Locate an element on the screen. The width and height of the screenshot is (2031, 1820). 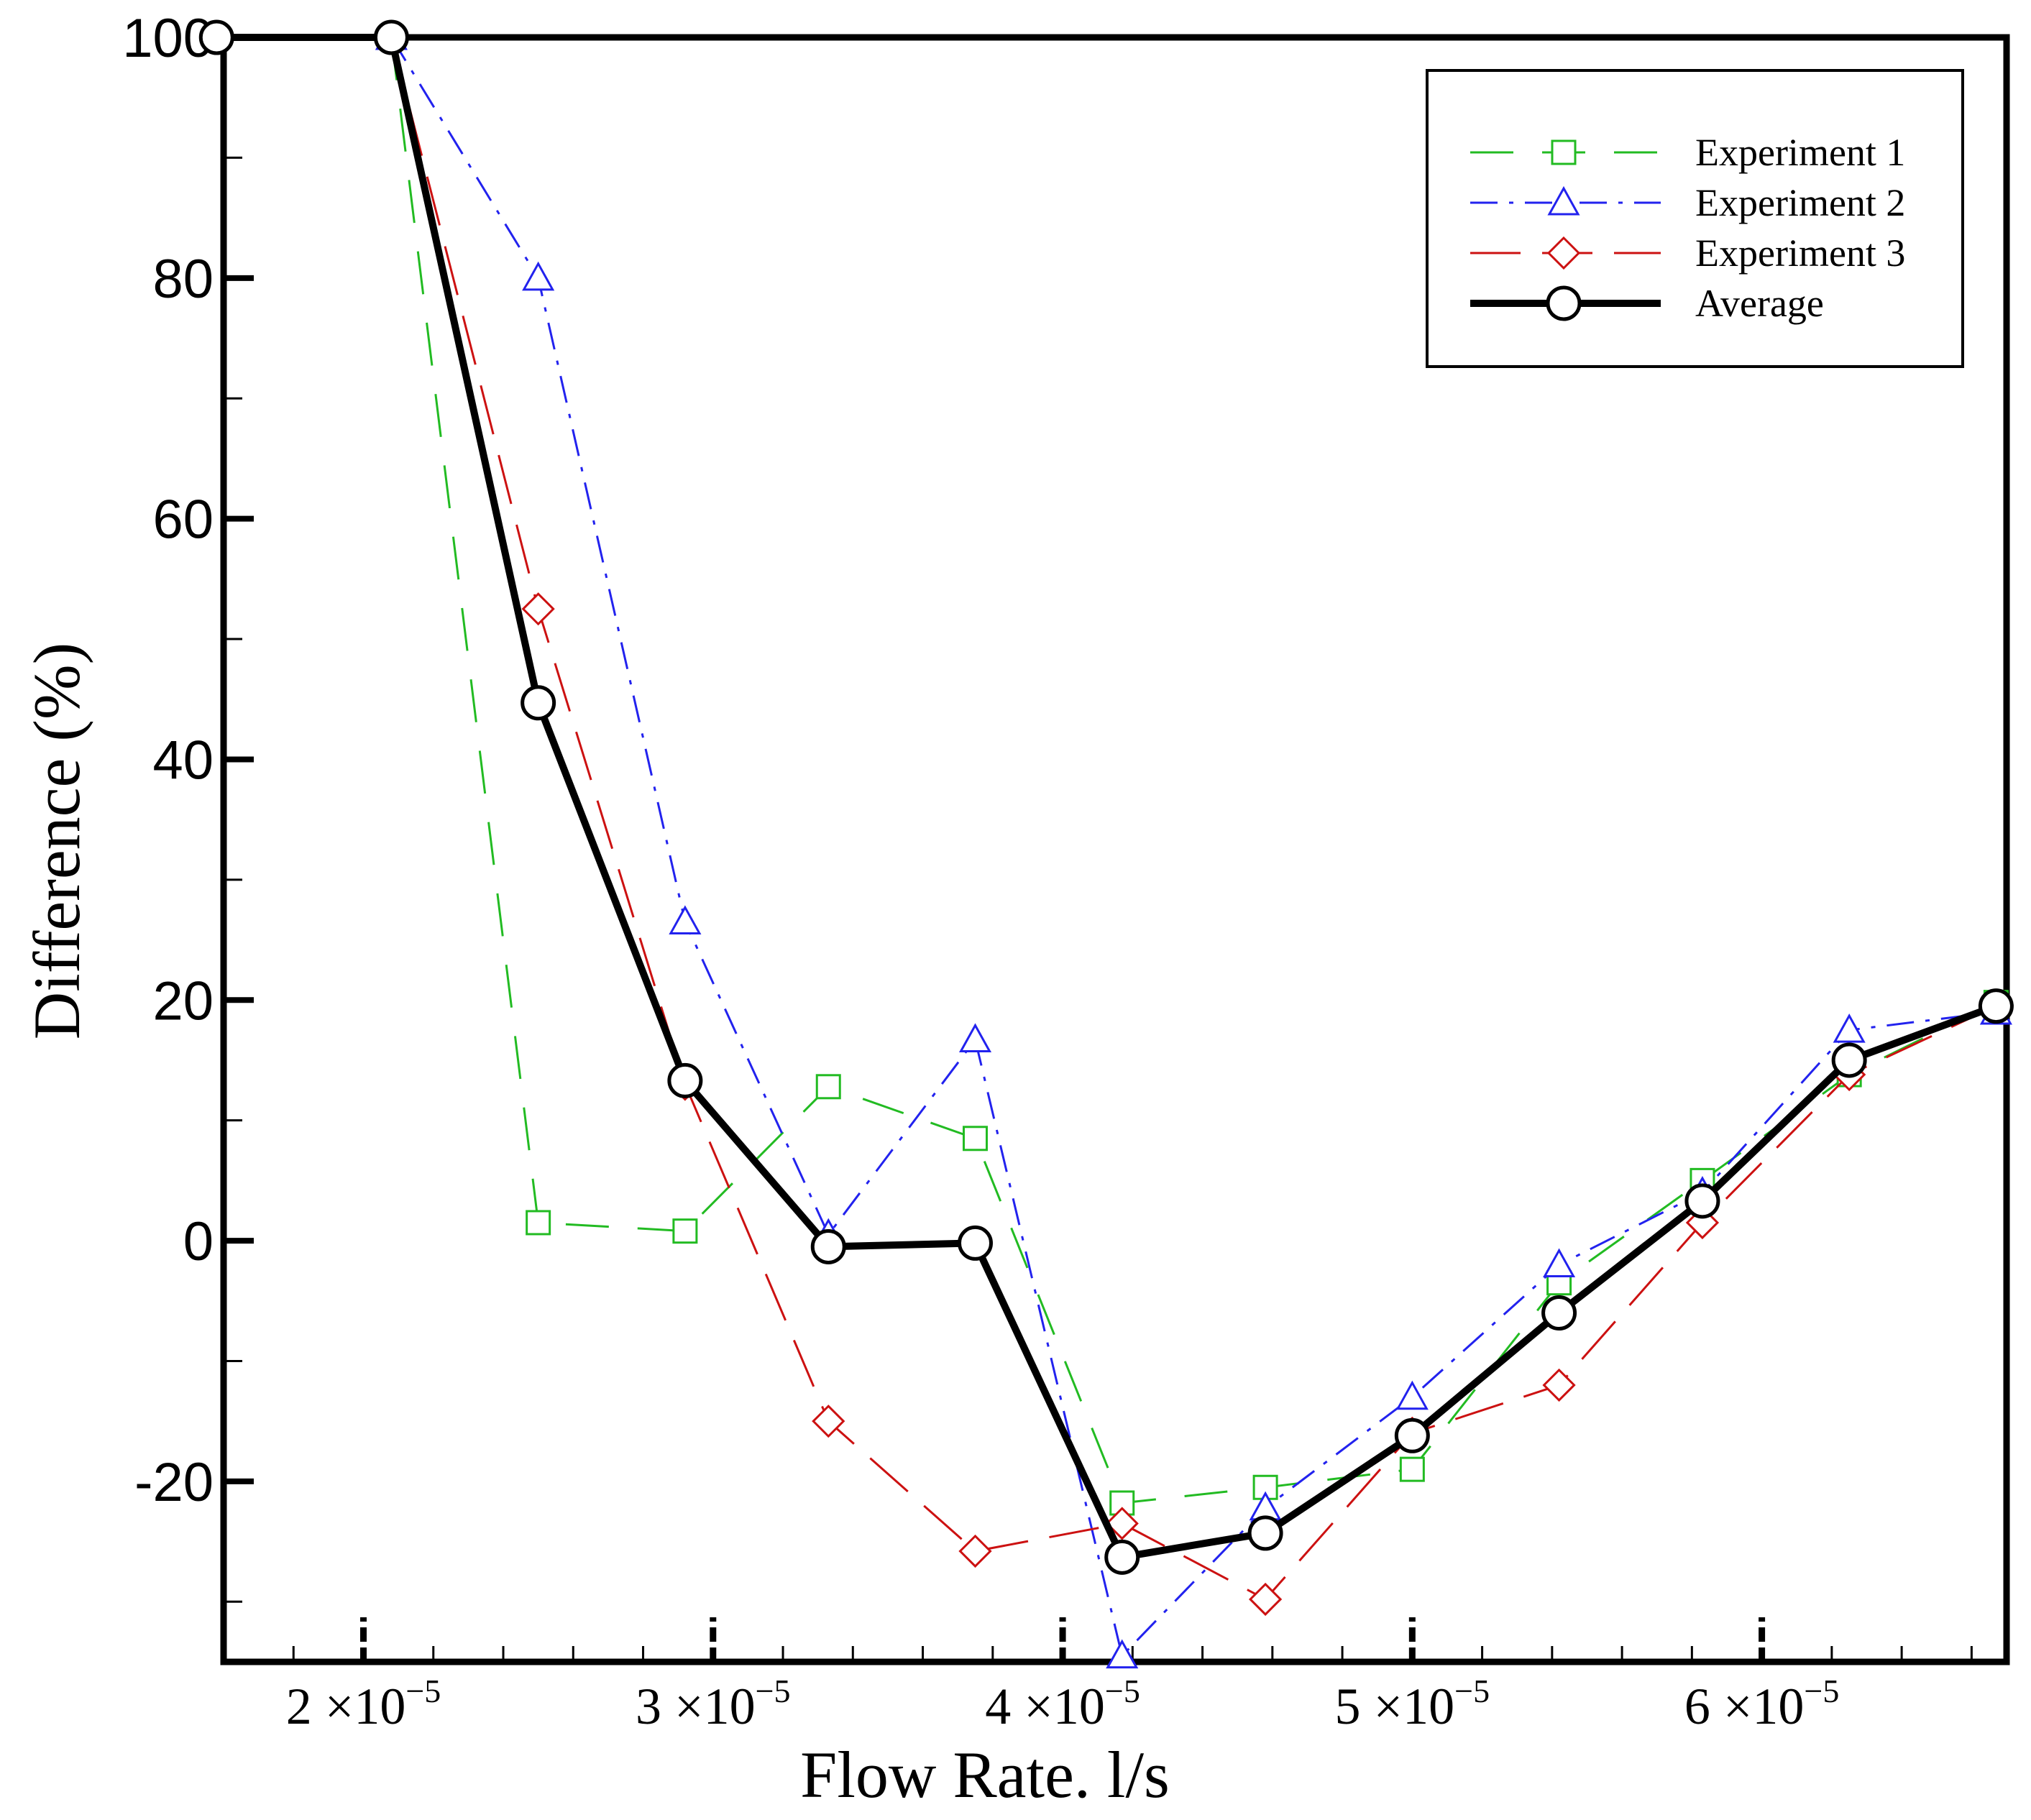
legend-box is located at coordinates (1695, 218).